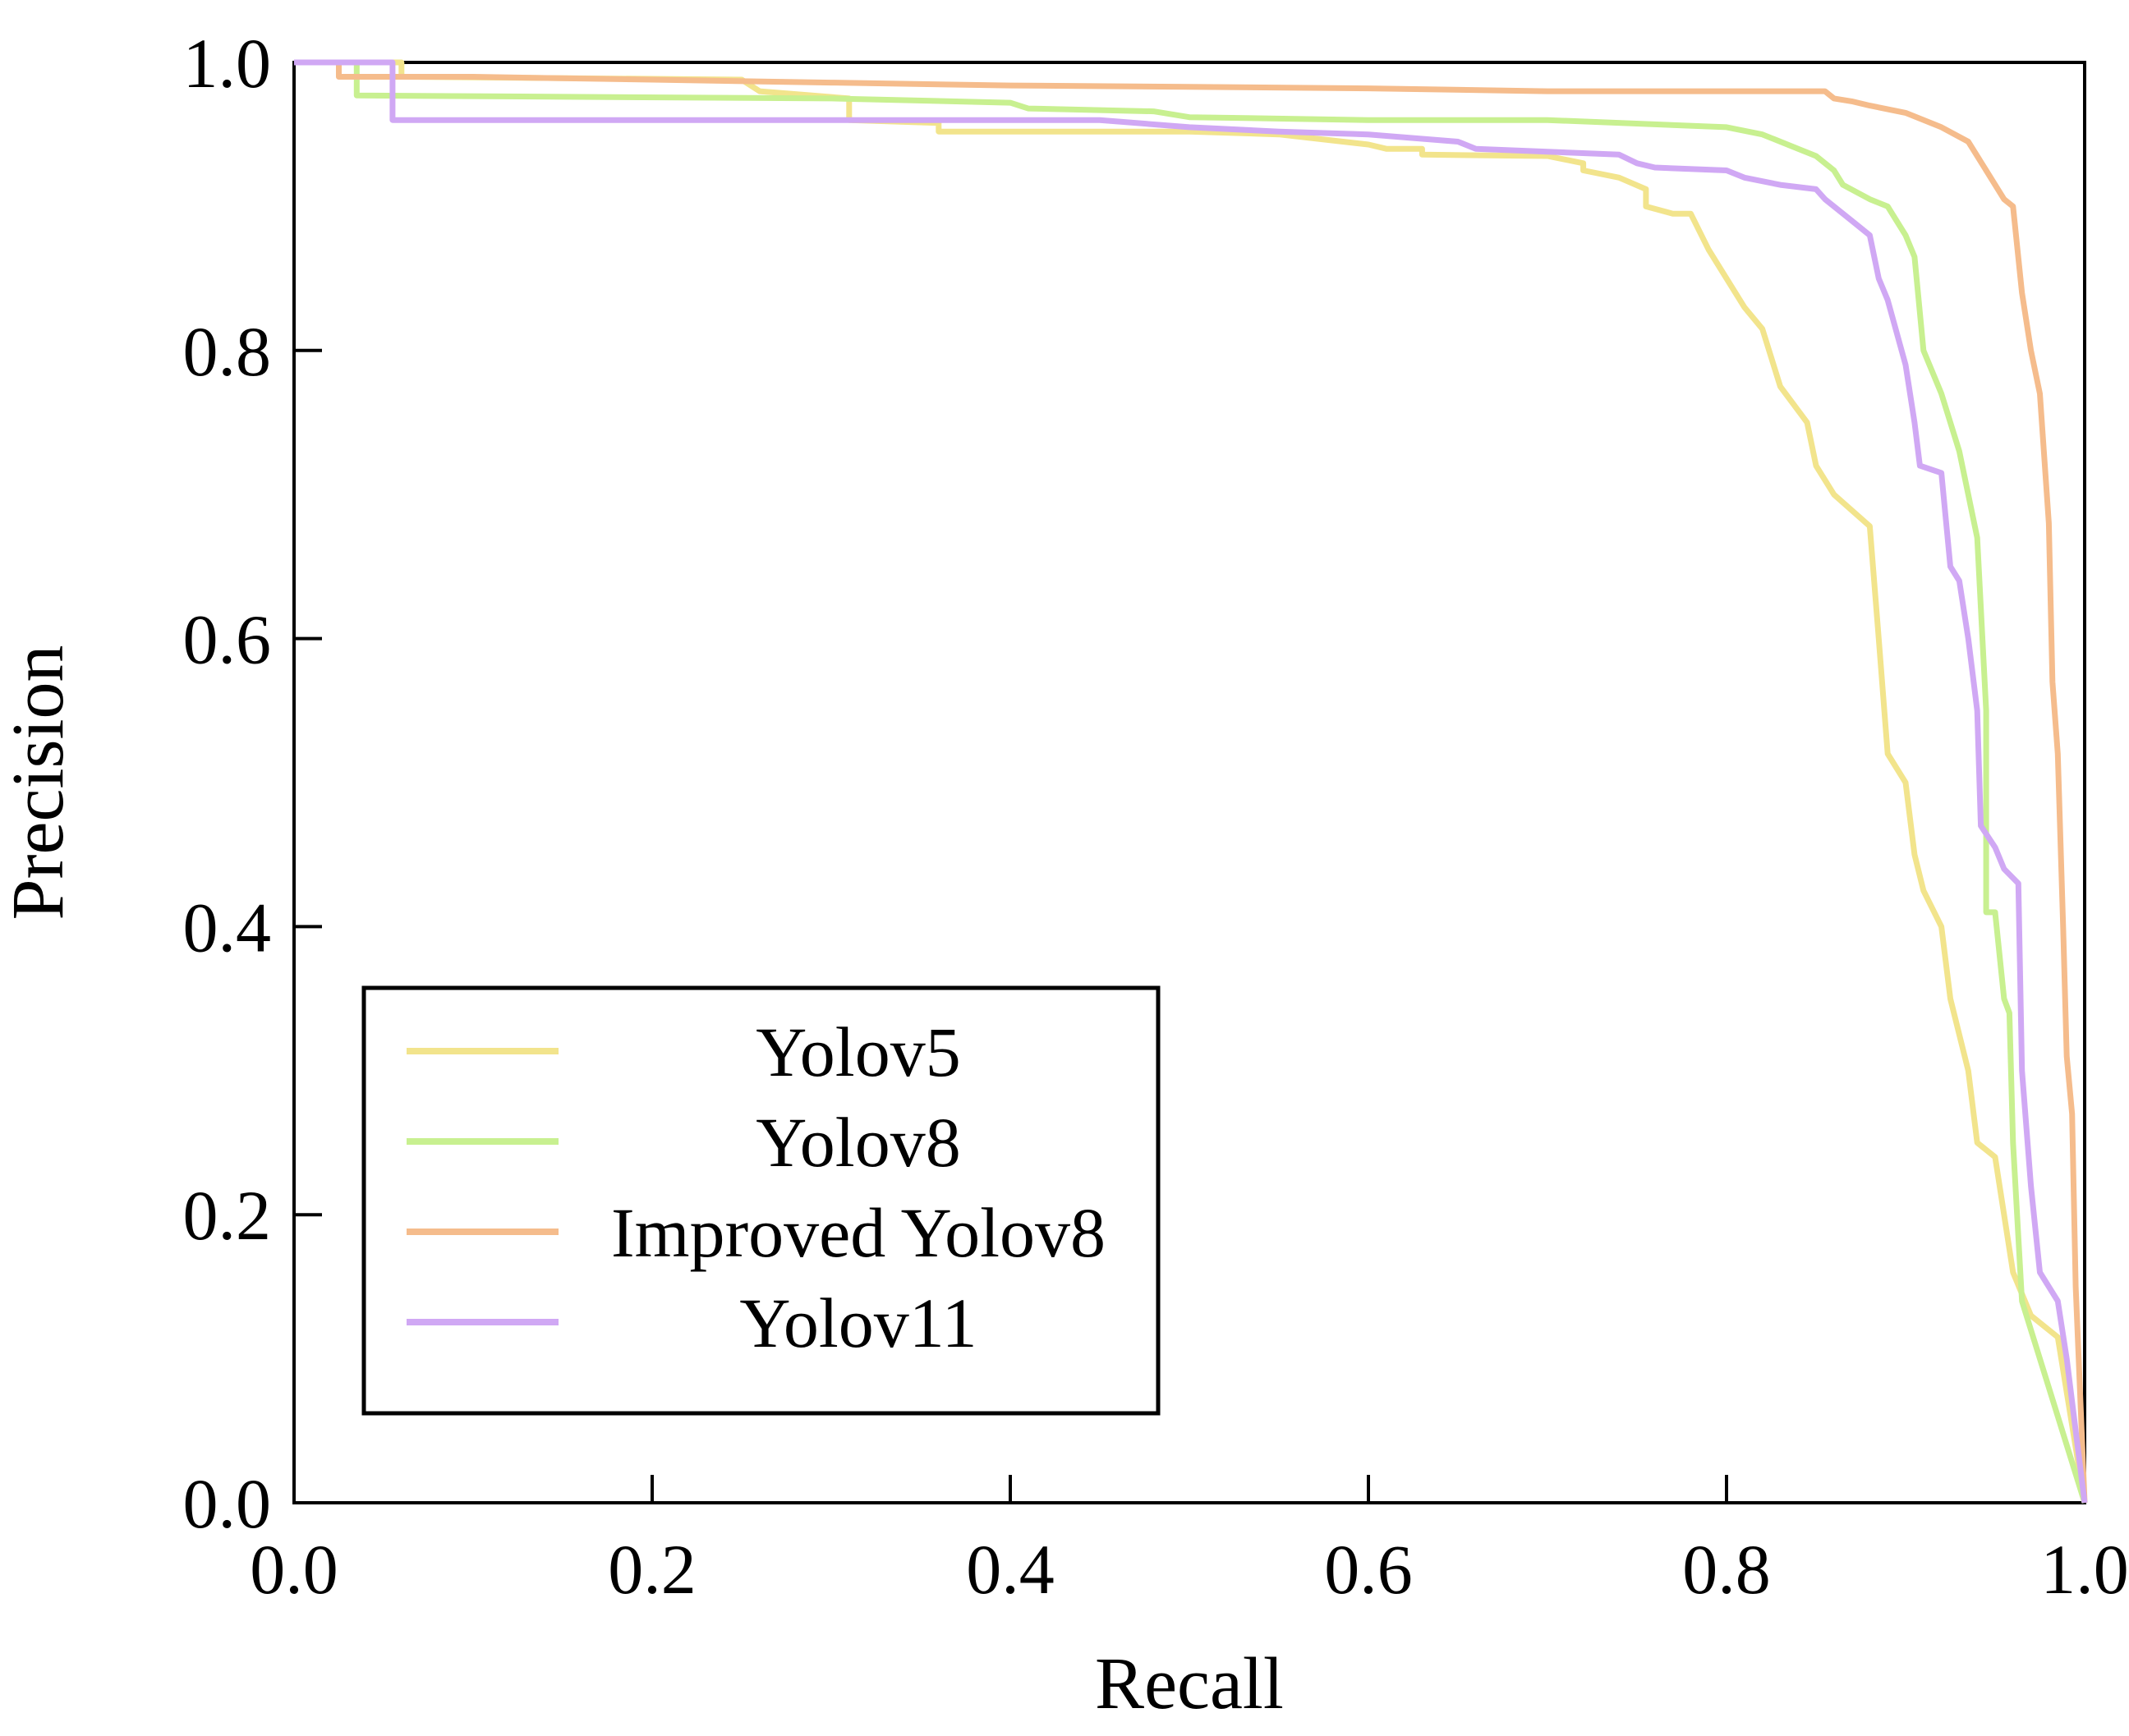  I want to click on y-tick-label: 0.2, so click(227, 1215).